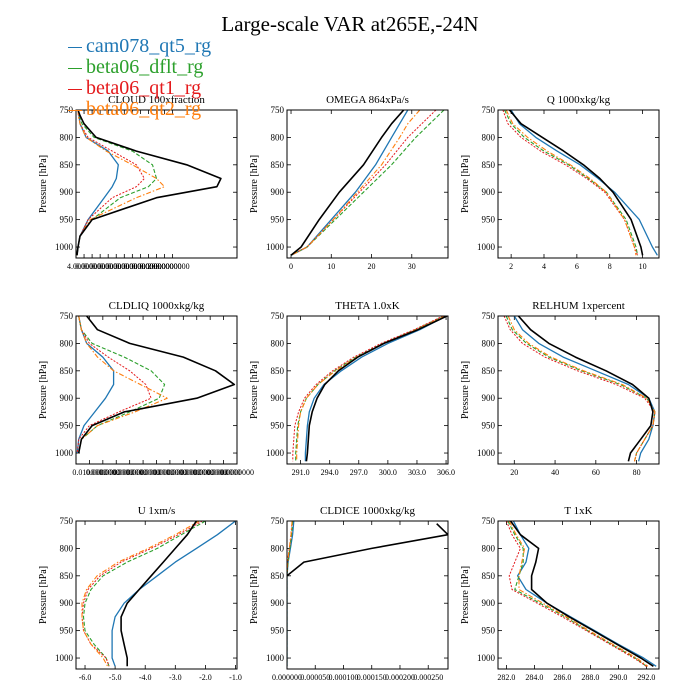 The height and width of the screenshot is (700, 700). Describe the element at coordinates (115, 677) in the screenshot. I see `x-tick-label: -5.0` at that location.